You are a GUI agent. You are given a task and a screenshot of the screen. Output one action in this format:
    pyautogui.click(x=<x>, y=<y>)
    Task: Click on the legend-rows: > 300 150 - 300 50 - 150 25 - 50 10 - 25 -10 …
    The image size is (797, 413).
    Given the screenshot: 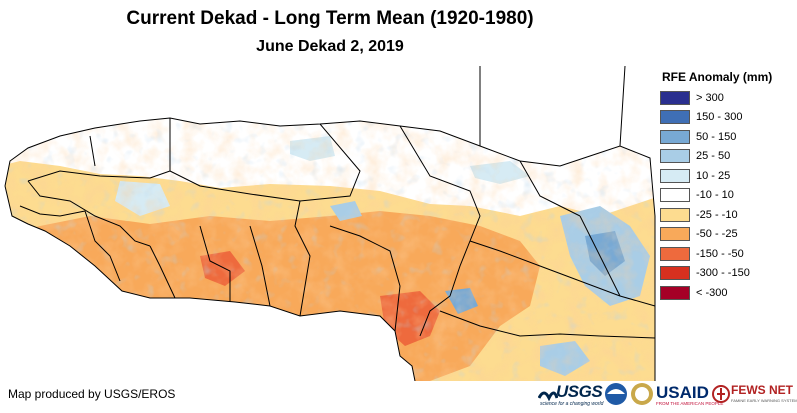 What is the action you would take?
    pyautogui.click(x=728, y=195)
    